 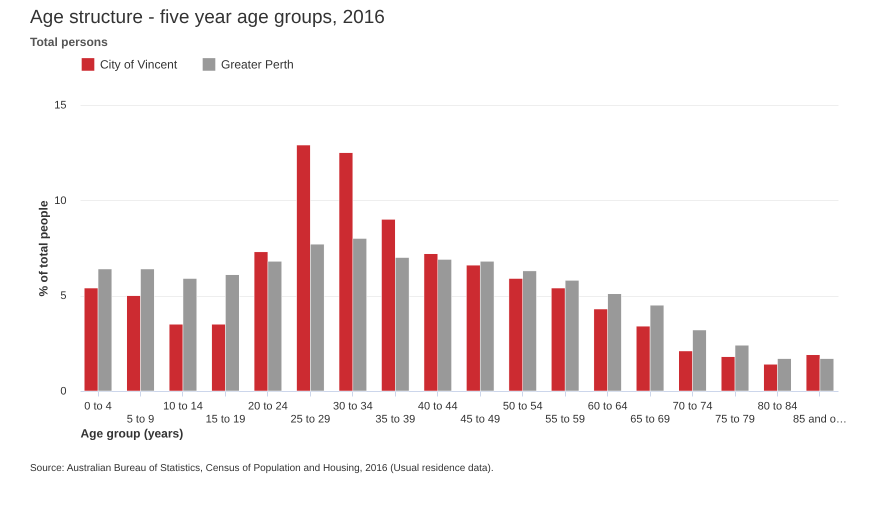 What do you see at coordinates (395, 420) in the screenshot?
I see `x-tick-label: 35 to 39` at bounding box center [395, 420].